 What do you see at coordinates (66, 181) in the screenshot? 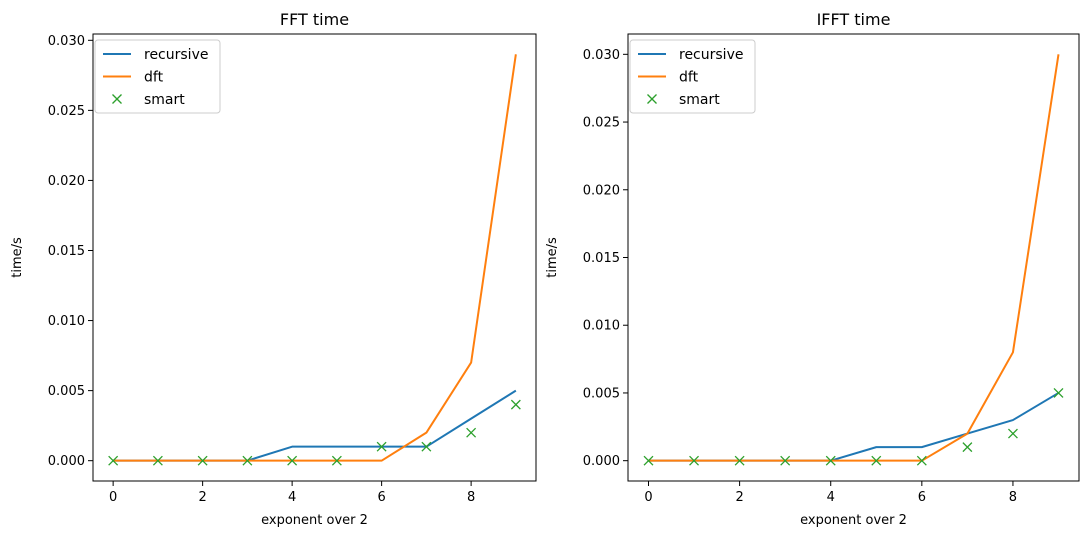
I see `chart-0-y-tick-label: 0.020` at bounding box center [66, 181].